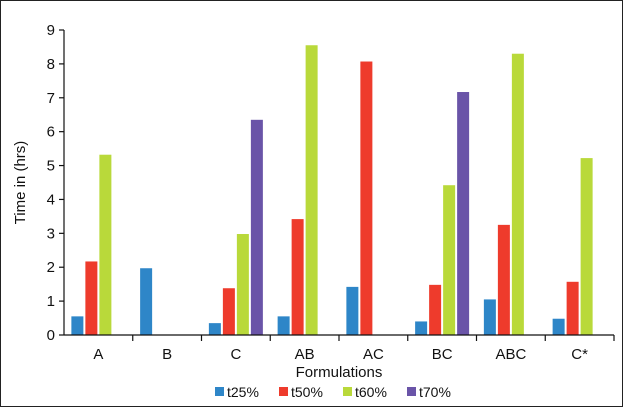 This screenshot has width=623, height=408. Describe the element at coordinates (51, 233) in the screenshot. I see `y-tick-label: 3` at that location.